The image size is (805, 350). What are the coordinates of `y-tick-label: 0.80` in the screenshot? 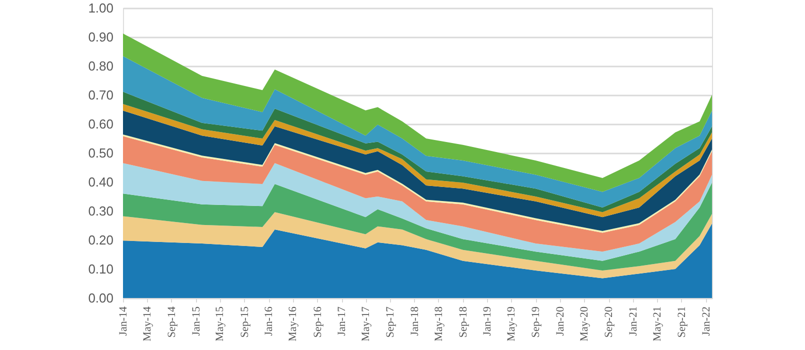 It's located at (101, 66).